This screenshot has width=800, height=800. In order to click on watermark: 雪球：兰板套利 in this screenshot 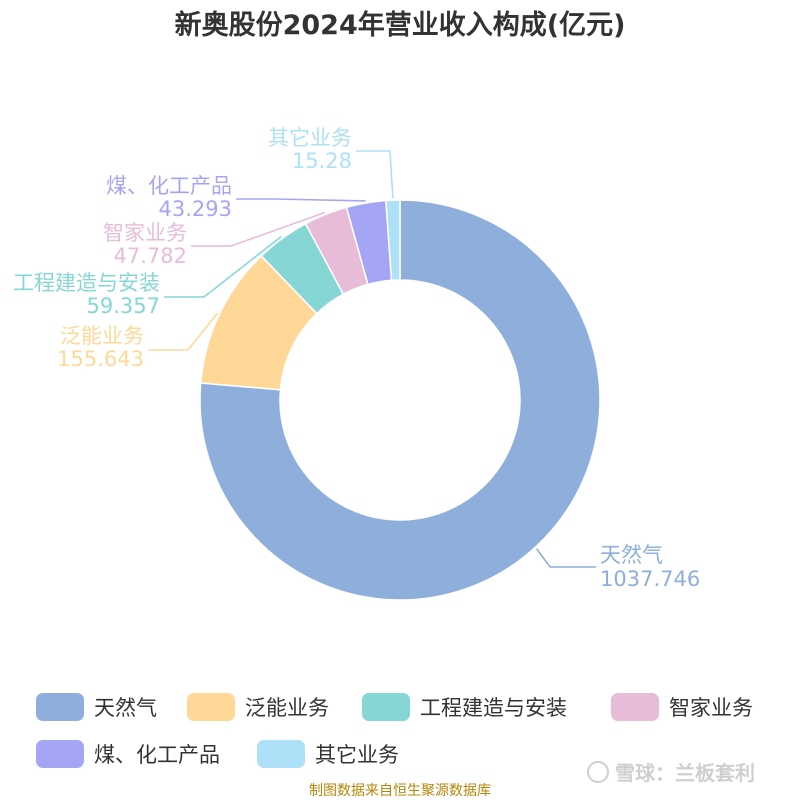, I will do `click(671, 773)`.